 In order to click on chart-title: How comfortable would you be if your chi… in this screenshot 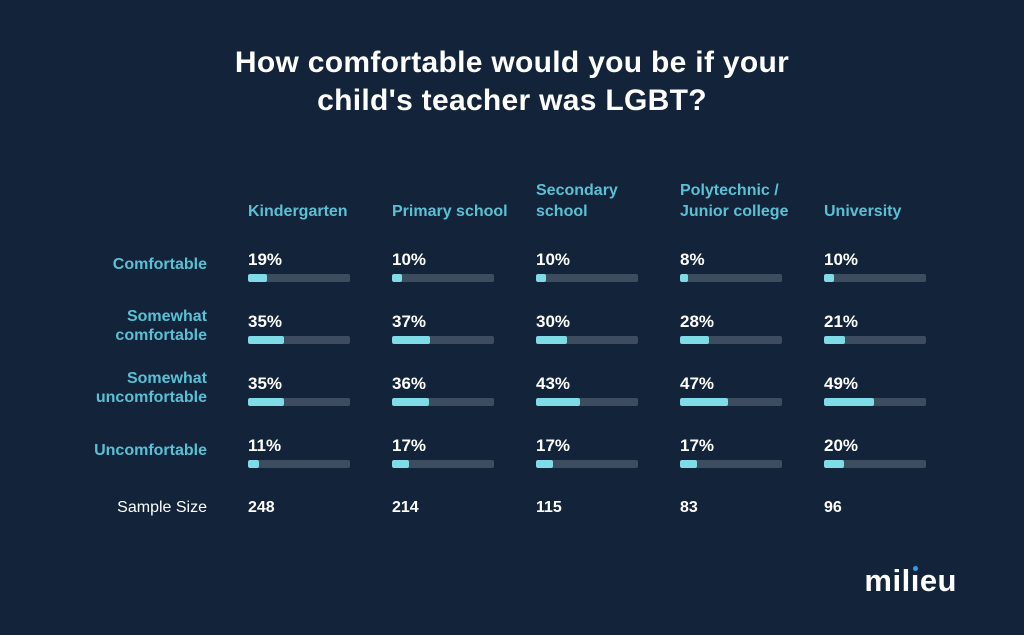, I will do `click(512, 81)`.